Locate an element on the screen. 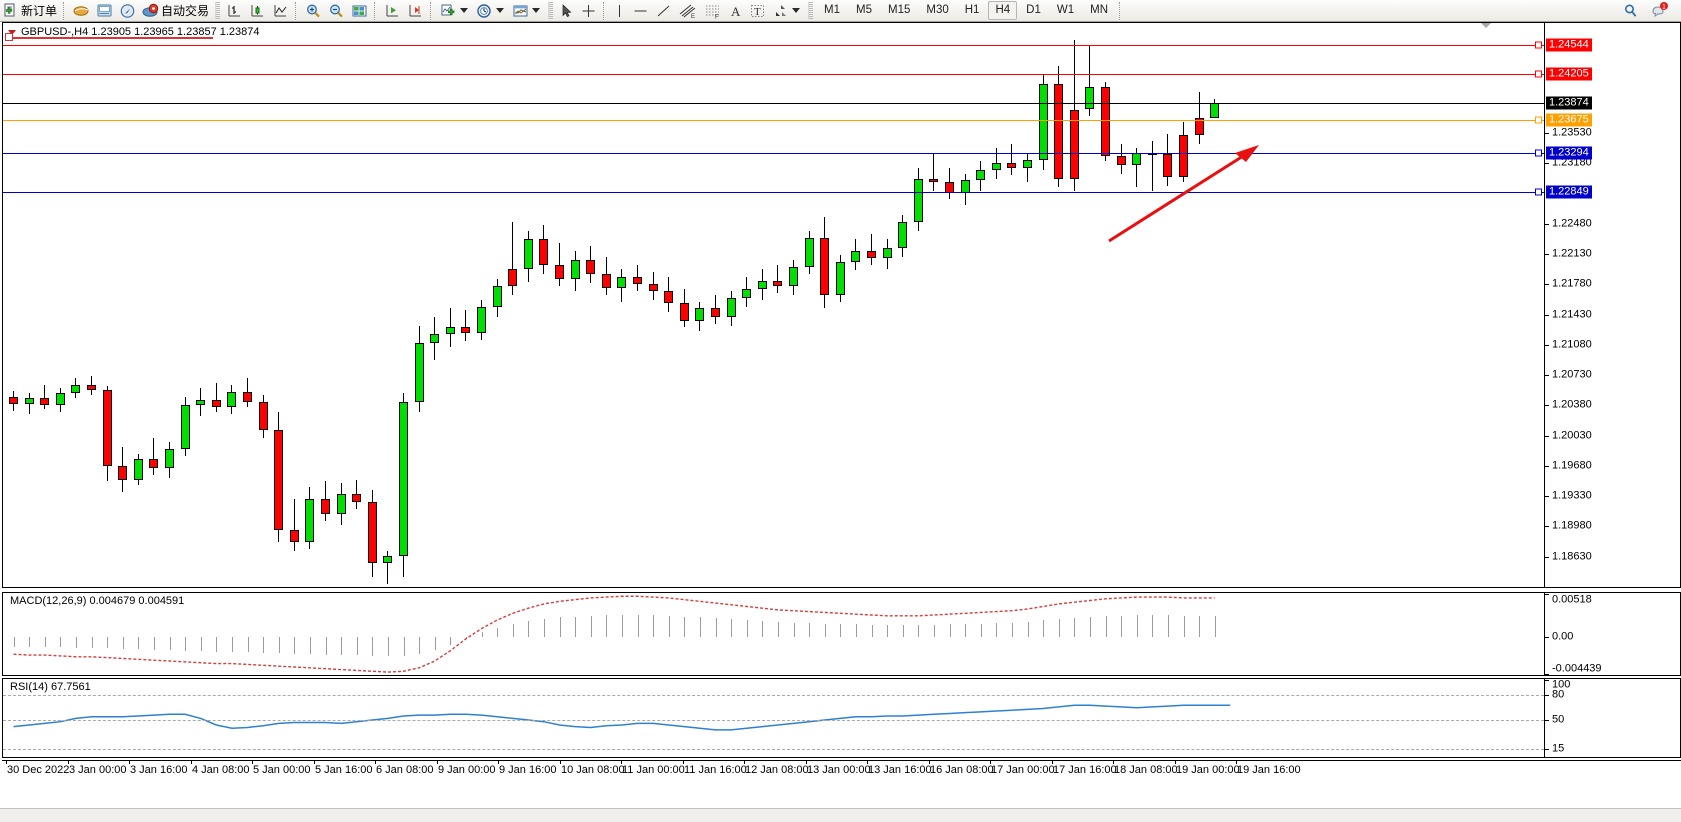  search-button is located at coordinates (1630, 11).